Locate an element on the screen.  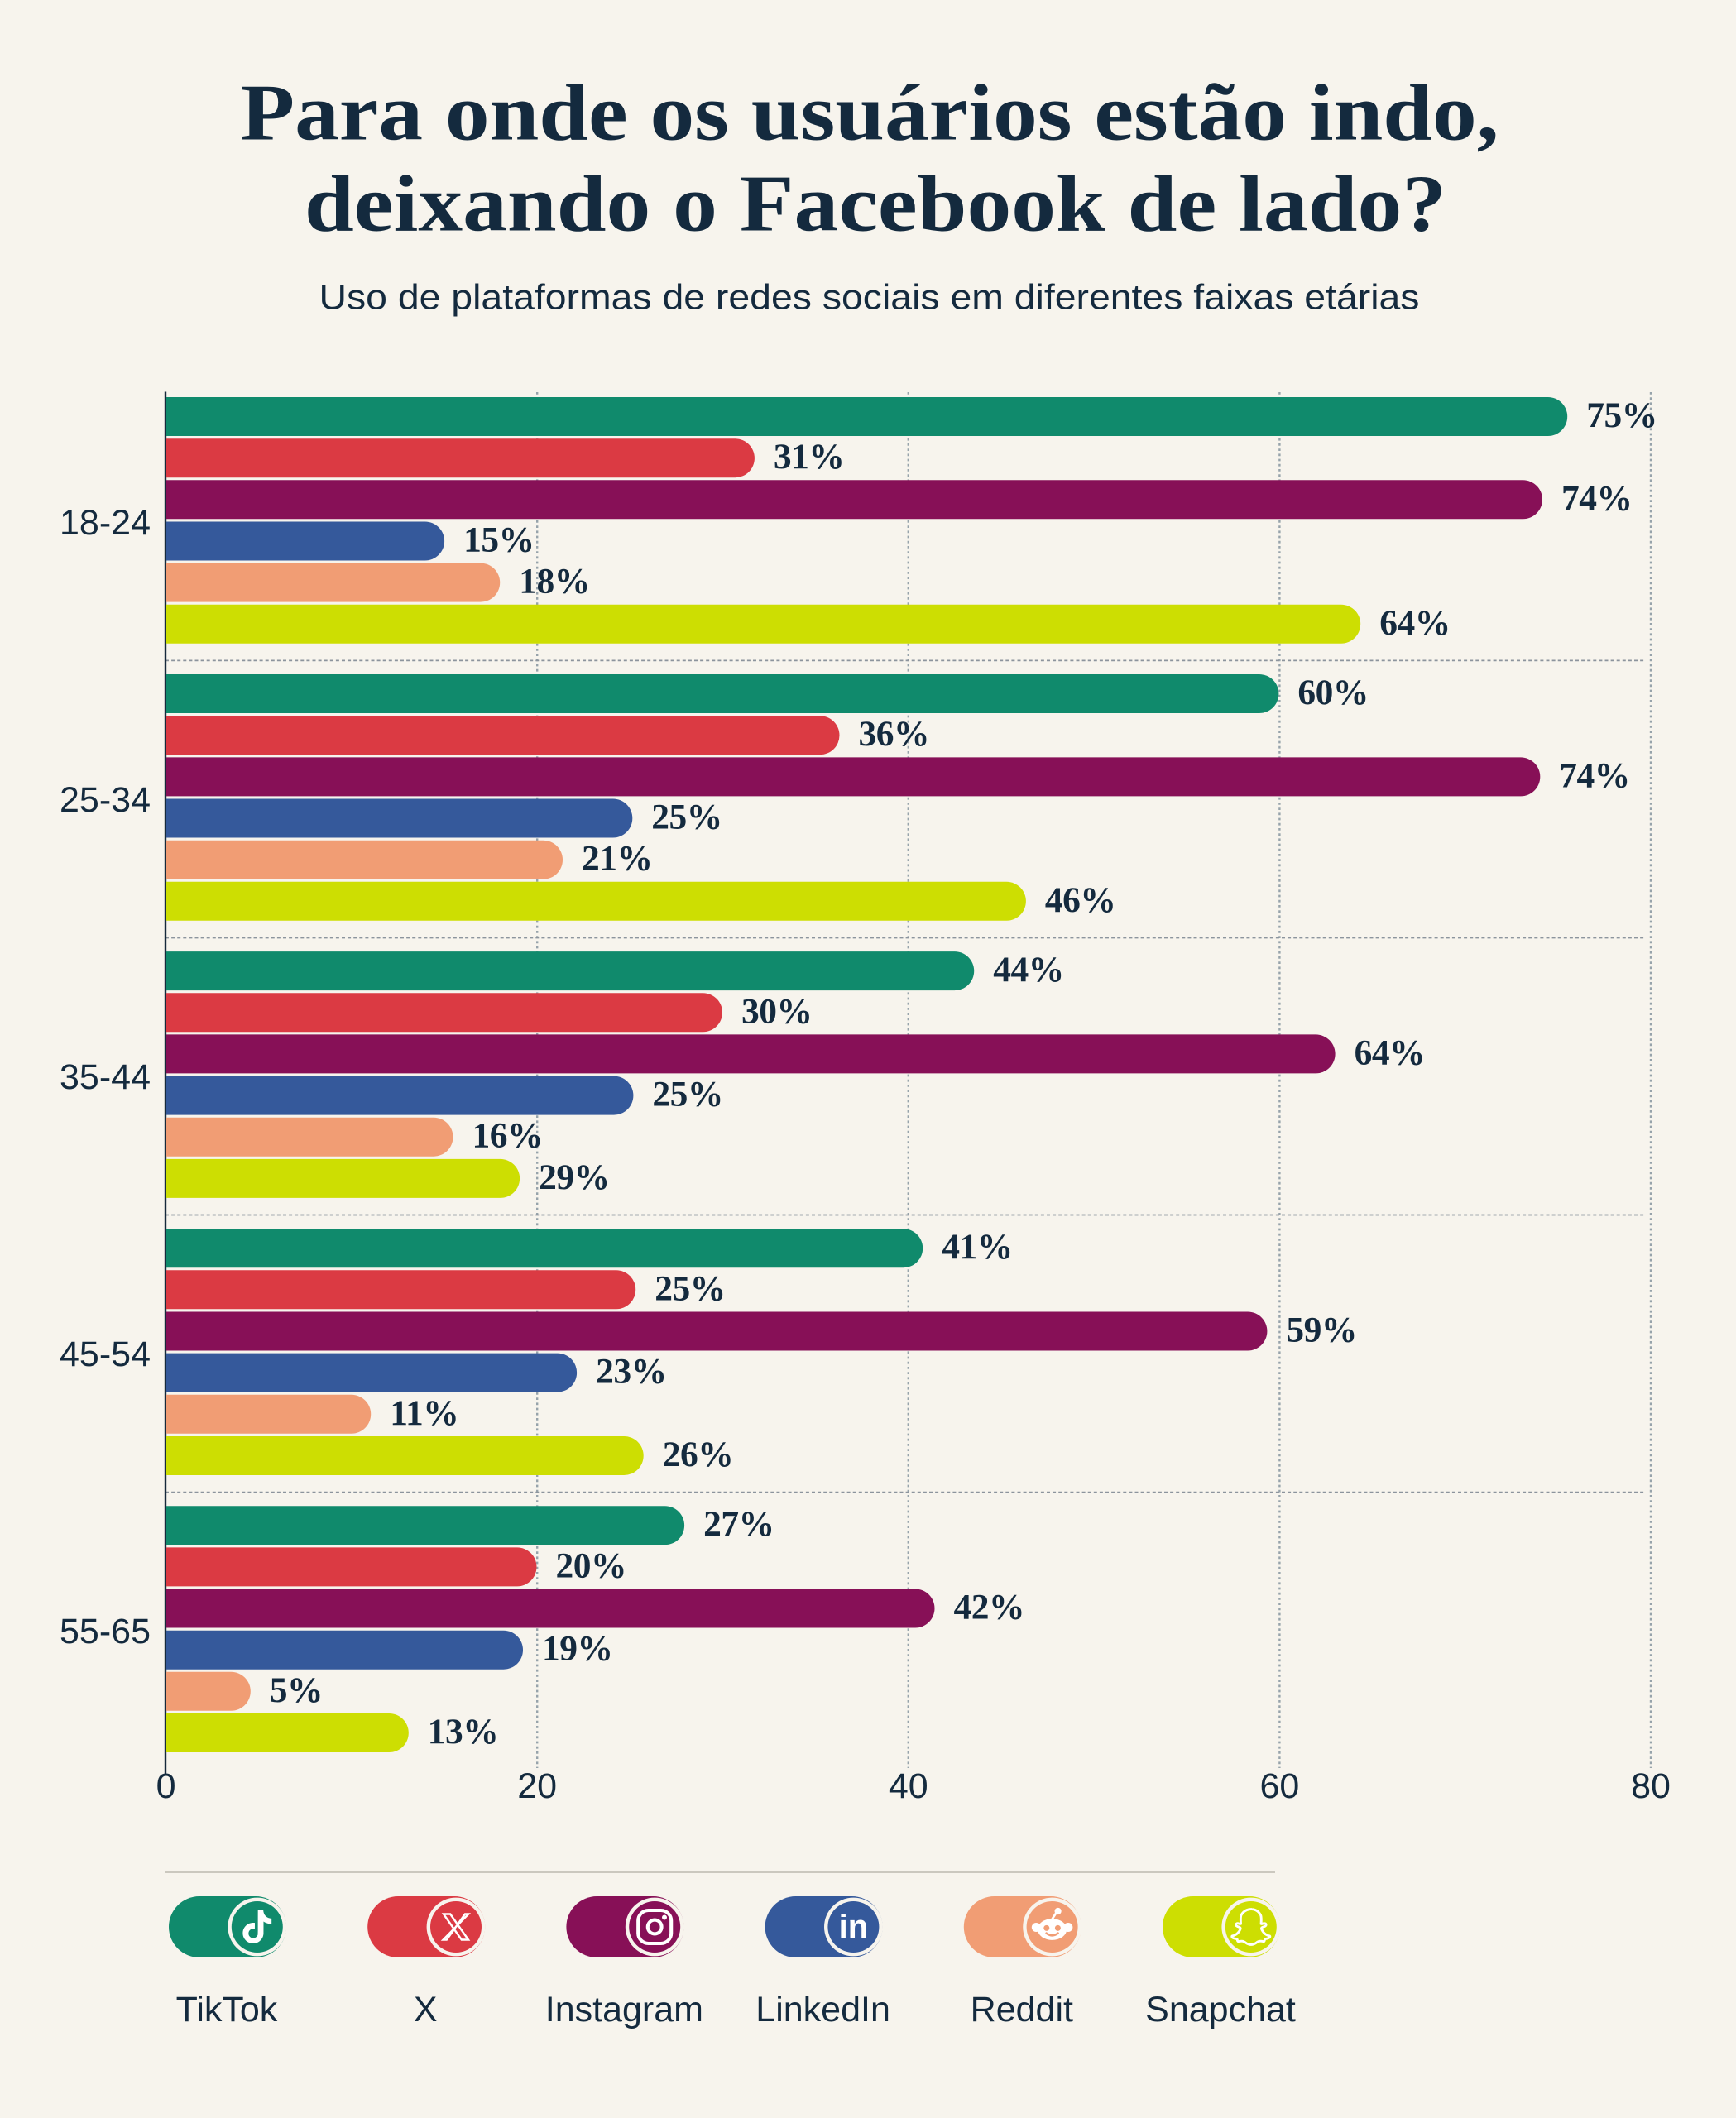
svg-text: TikTok is located at coordinates (227, 2009).